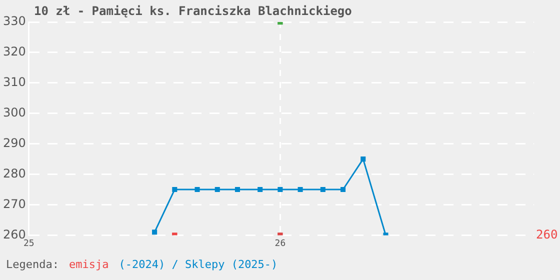  What do you see at coordinates (14, 203) in the screenshot?
I see `y-tick-label: 270` at bounding box center [14, 203].